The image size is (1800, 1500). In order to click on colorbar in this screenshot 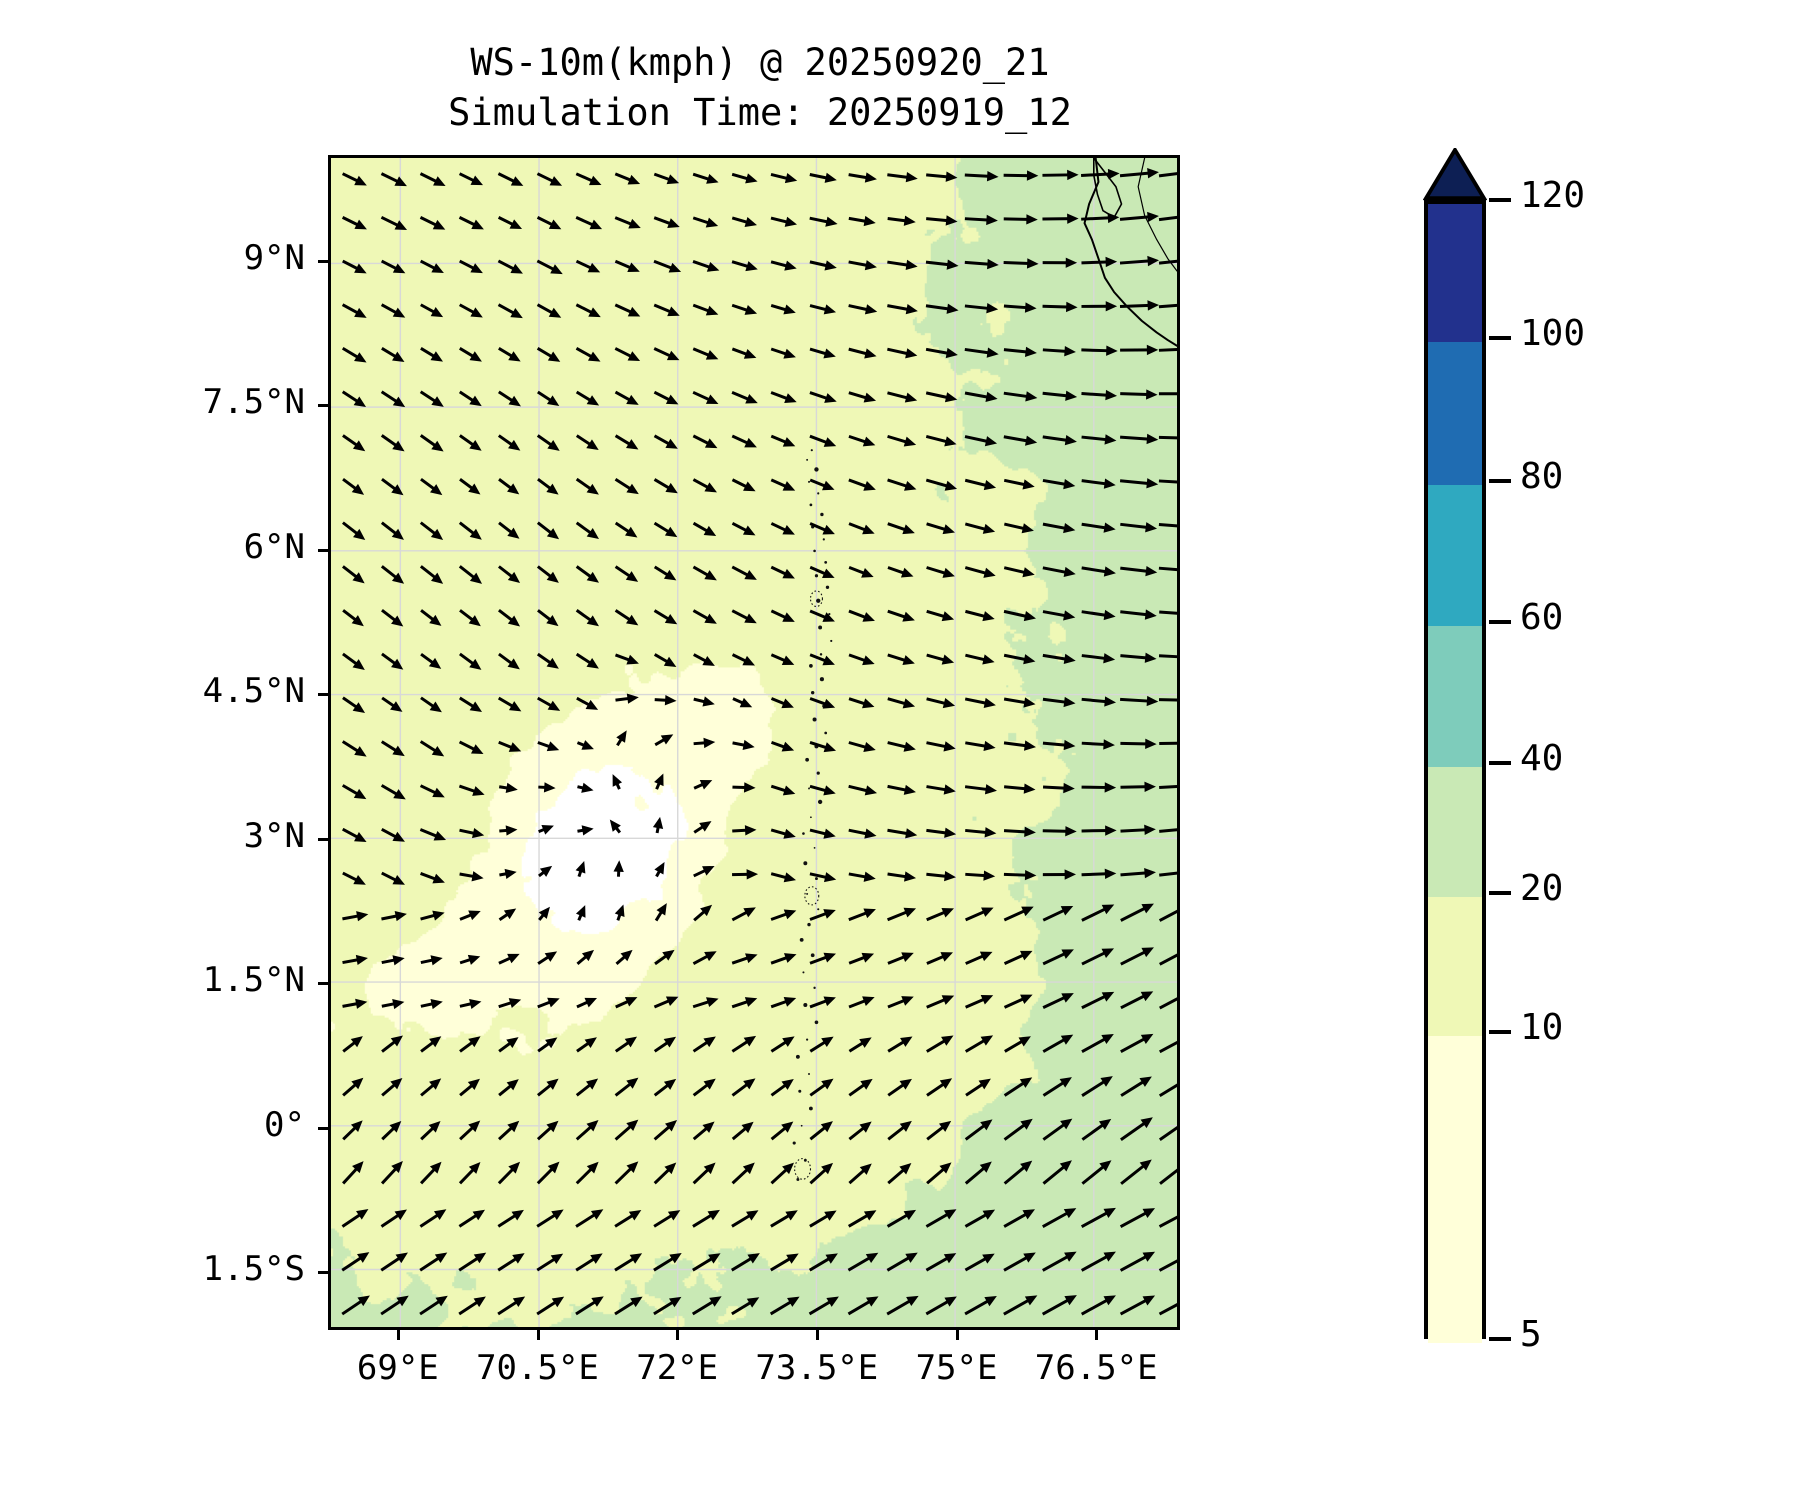, I will do `click(1455, 745)`.